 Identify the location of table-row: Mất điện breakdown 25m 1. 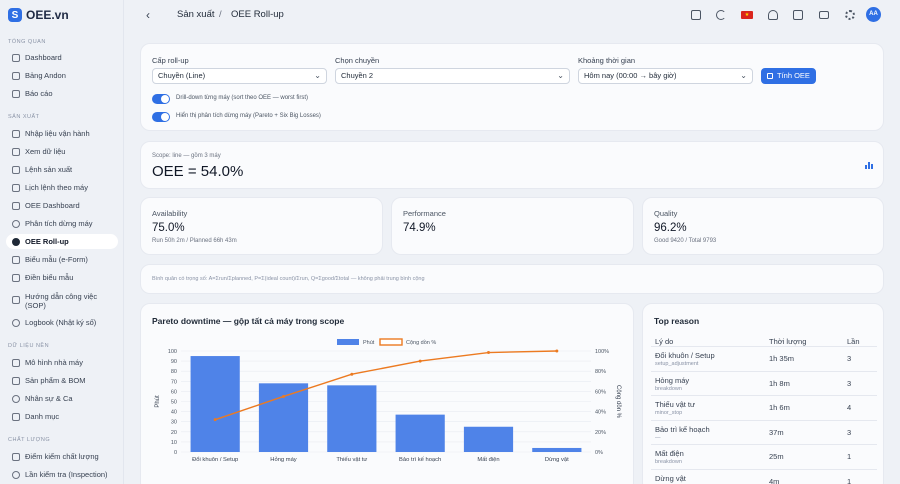
(764, 456).